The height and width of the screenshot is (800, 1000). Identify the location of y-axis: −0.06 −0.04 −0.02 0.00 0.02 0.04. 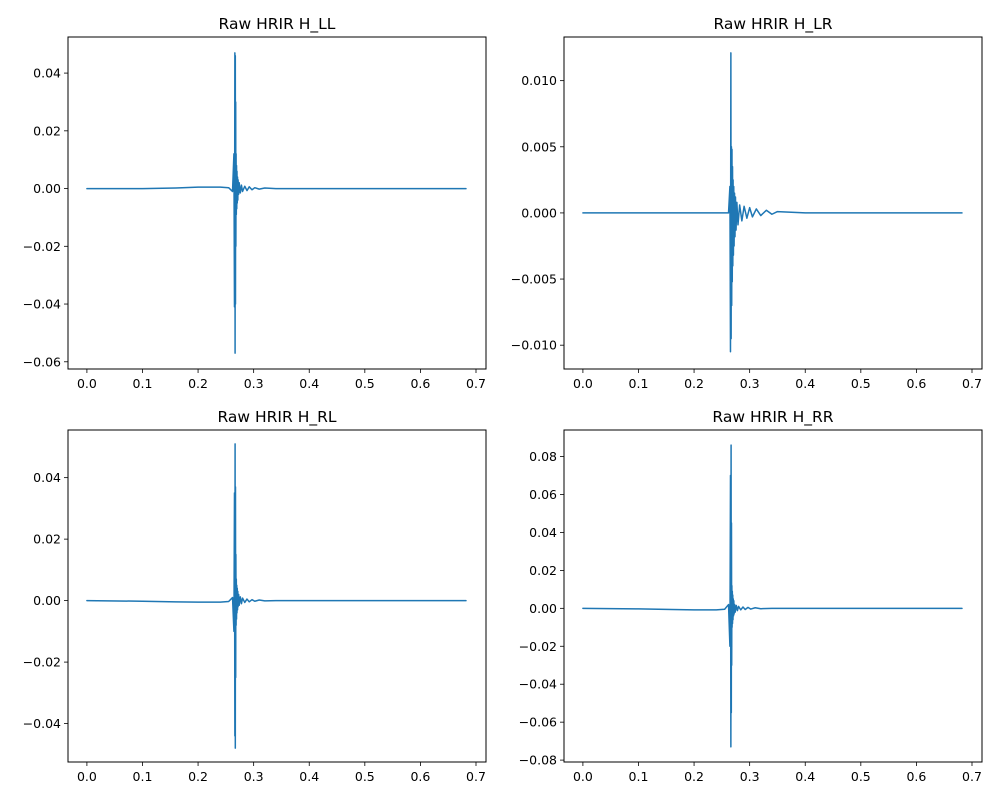
(45, 217).